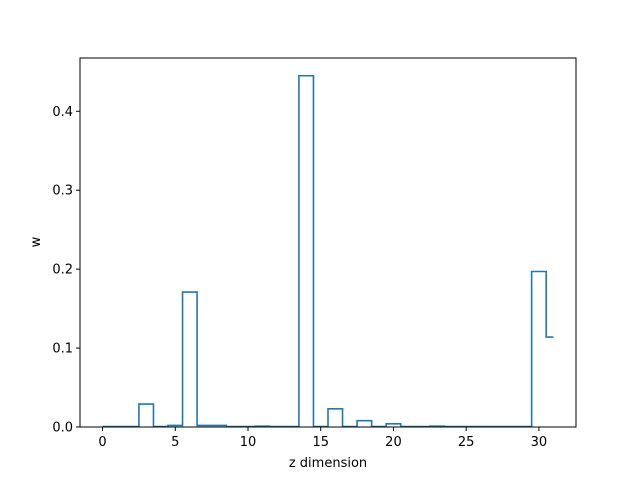  Describe the element at coordinates (62, 191) in the screenshot. I see `y-tick-label: 0.3` at that location.